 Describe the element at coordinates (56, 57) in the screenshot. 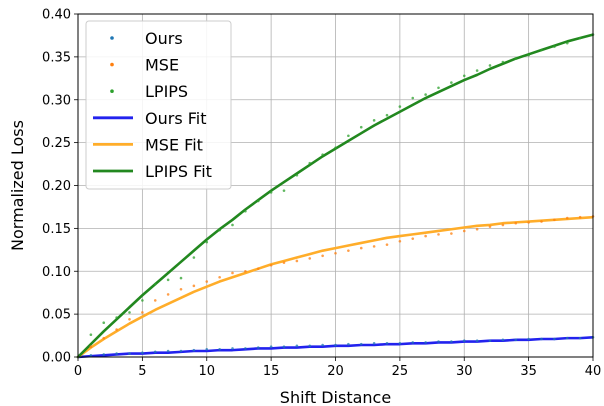

I see `y-tick-label: 0.35` at that location.